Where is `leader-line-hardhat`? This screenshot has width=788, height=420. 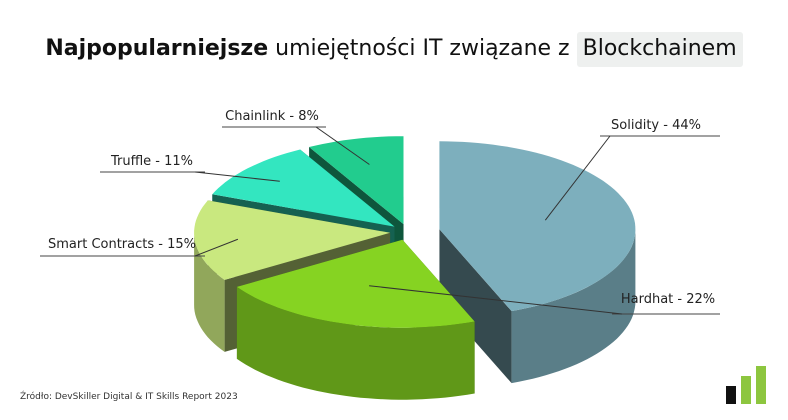 leader-line-hardhat is located at coordinates (496, 300).